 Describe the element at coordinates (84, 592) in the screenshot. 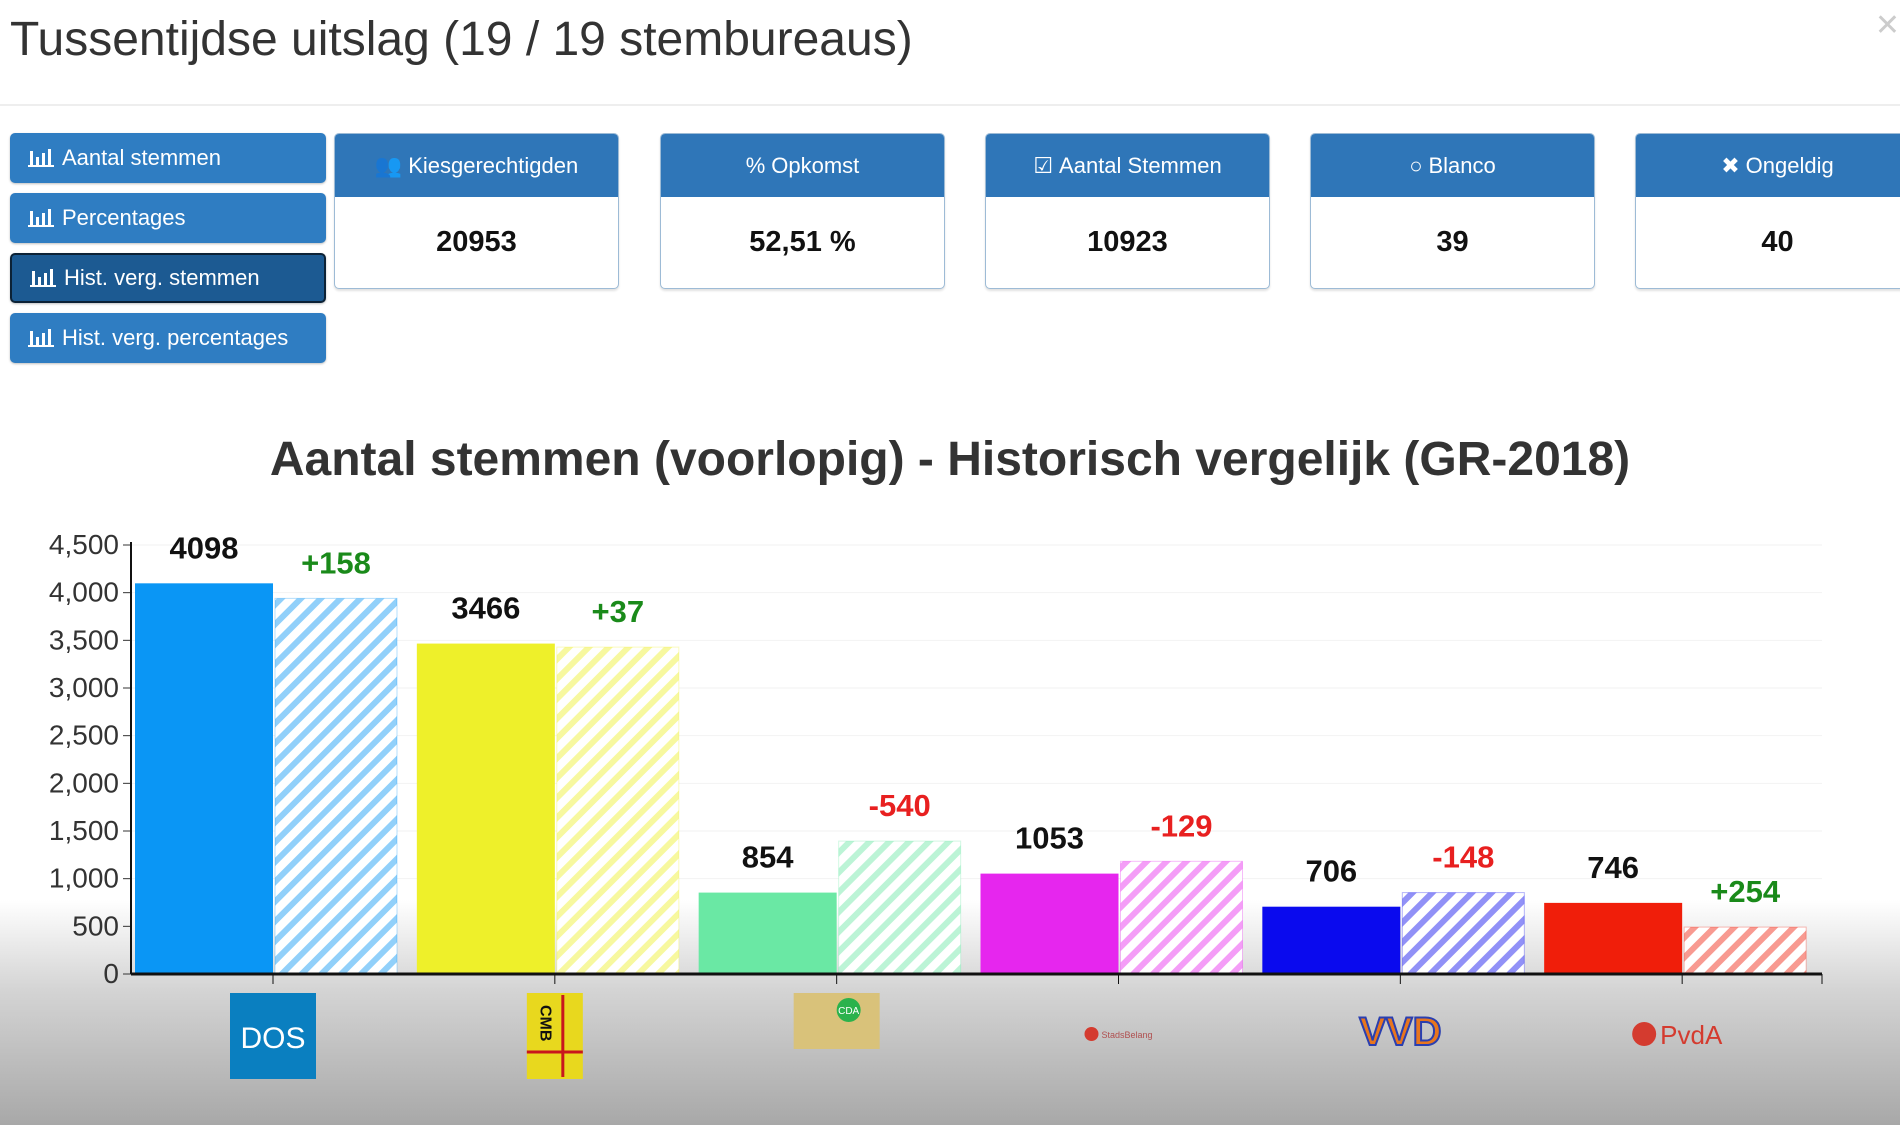

I see `y-tick-label: 4,000` at that location.